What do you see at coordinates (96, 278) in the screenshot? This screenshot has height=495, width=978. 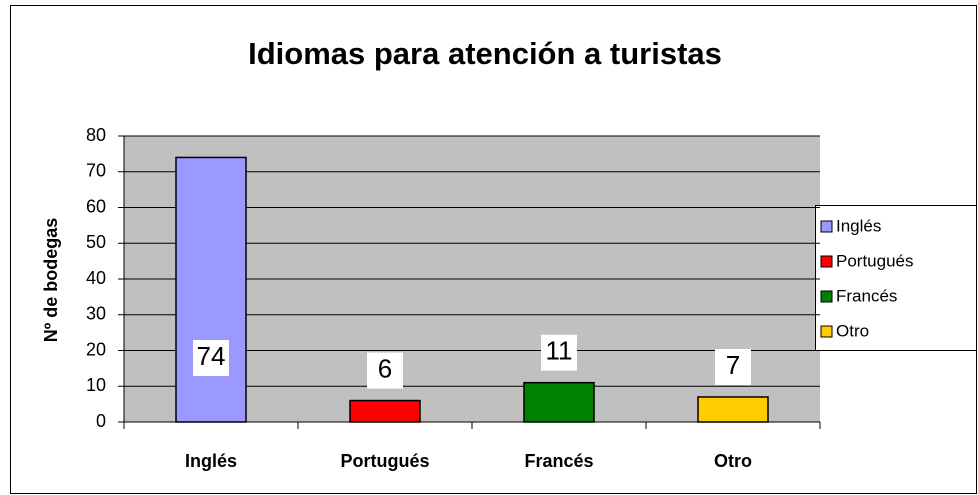 I see `y-tick-label: 40` at bounding box center [96, 278].